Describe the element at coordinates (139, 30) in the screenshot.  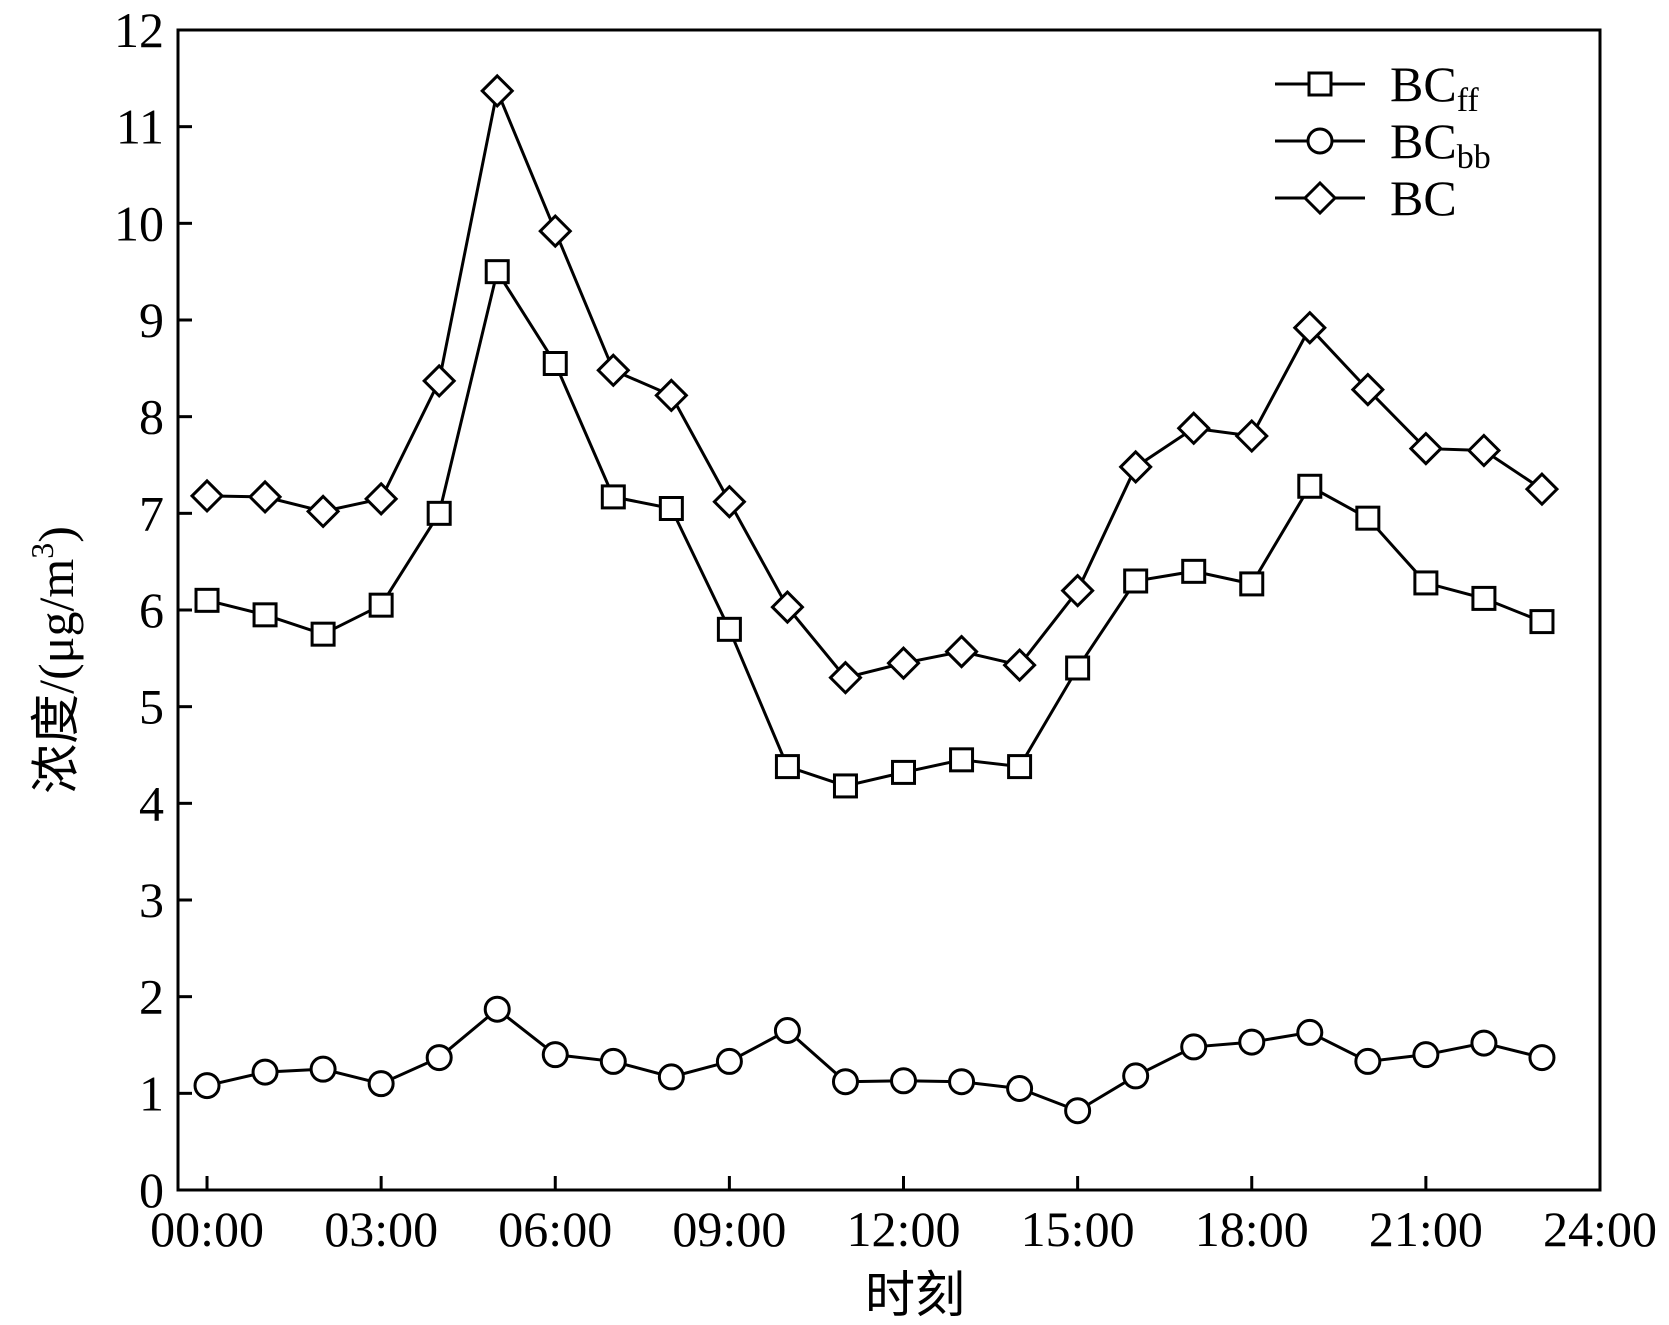
I see `y-tick-label: 12` at that location.